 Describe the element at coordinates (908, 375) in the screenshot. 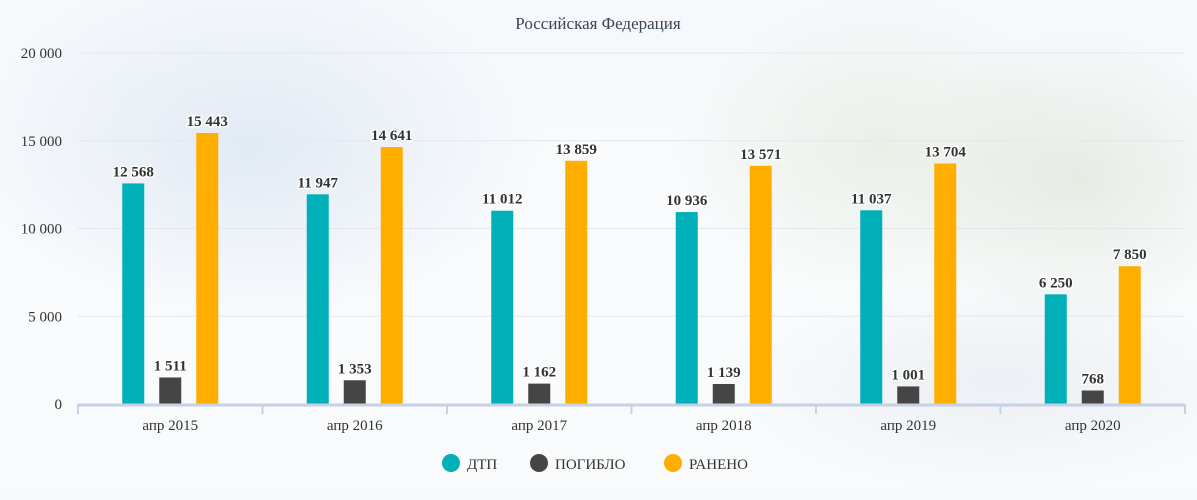

I see `data-label: 1 001` at that location.